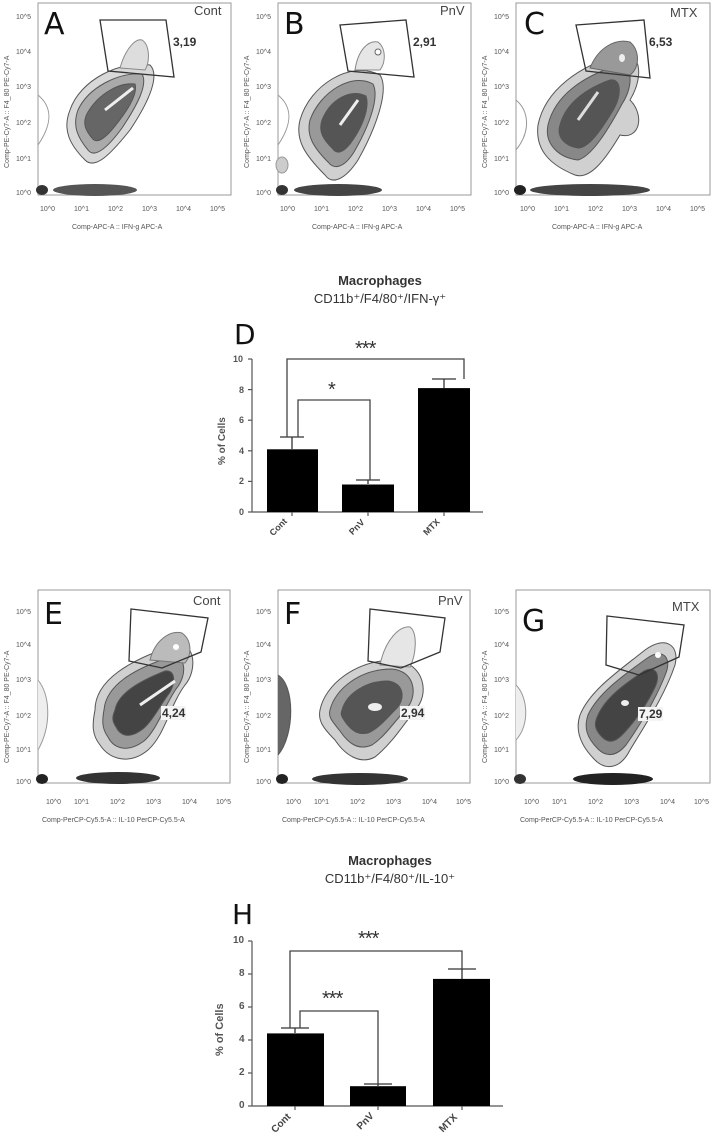  What do you see at coordinates (295, 1069) in the screenshot?
I see `bar-h-cont` at bounding box center [295, 1069].